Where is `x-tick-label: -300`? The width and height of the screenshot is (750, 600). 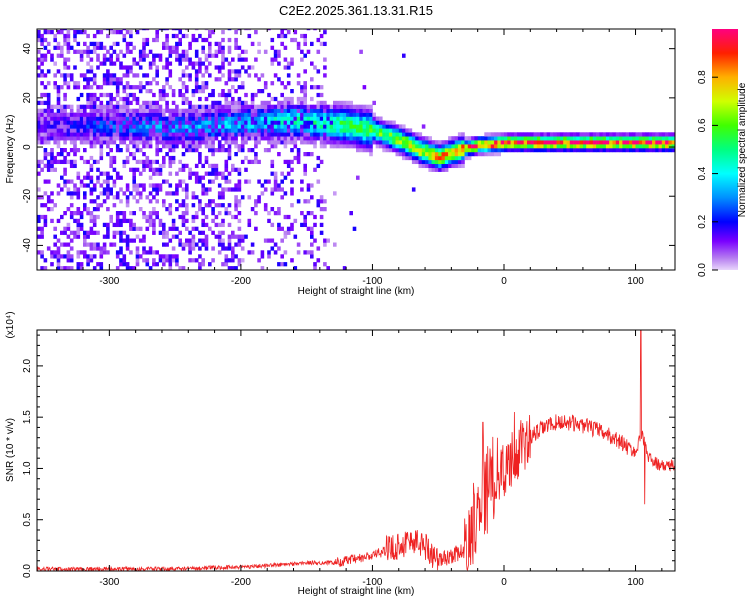
x-tick-label: -300 is located at coordinates (109, 582).